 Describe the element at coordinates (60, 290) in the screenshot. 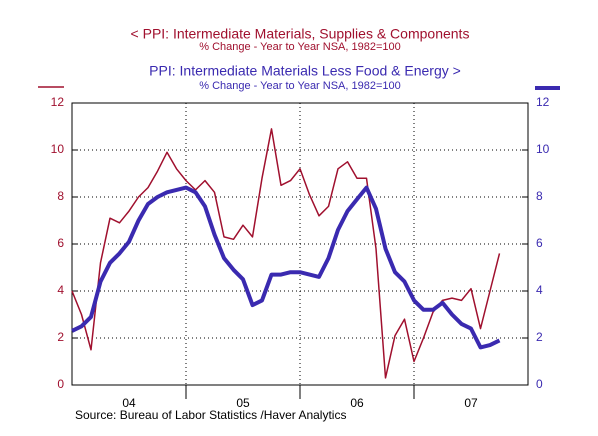

I see `y-tick-label: 4` at that location.